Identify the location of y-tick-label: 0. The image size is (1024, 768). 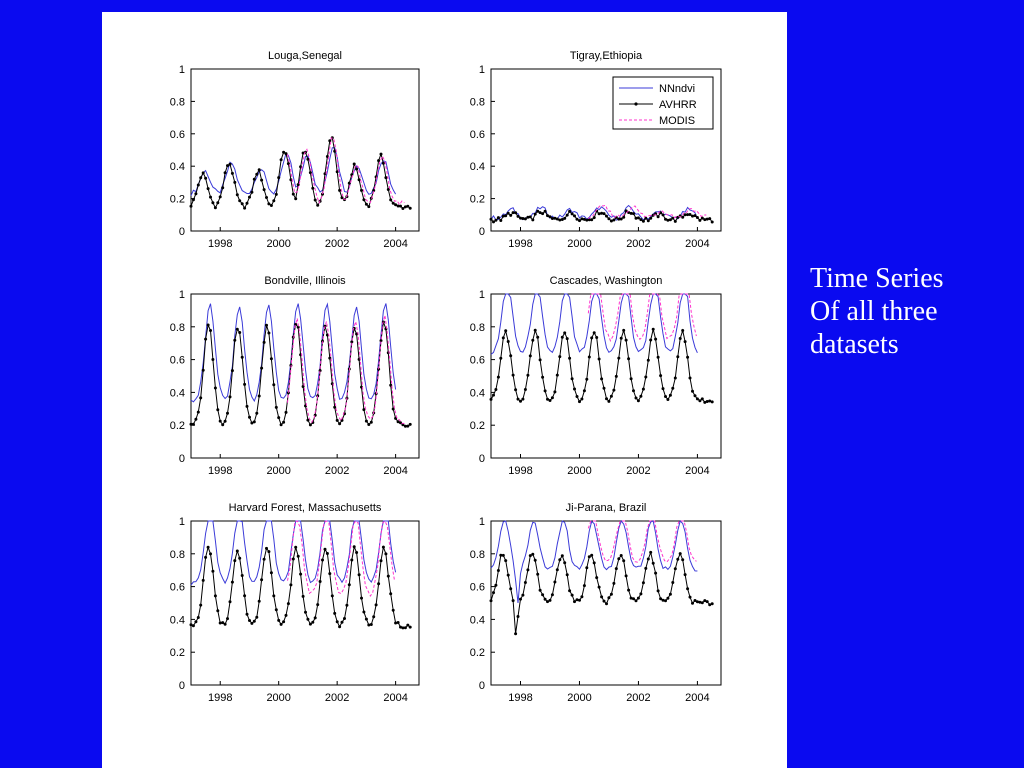
(482, 232).